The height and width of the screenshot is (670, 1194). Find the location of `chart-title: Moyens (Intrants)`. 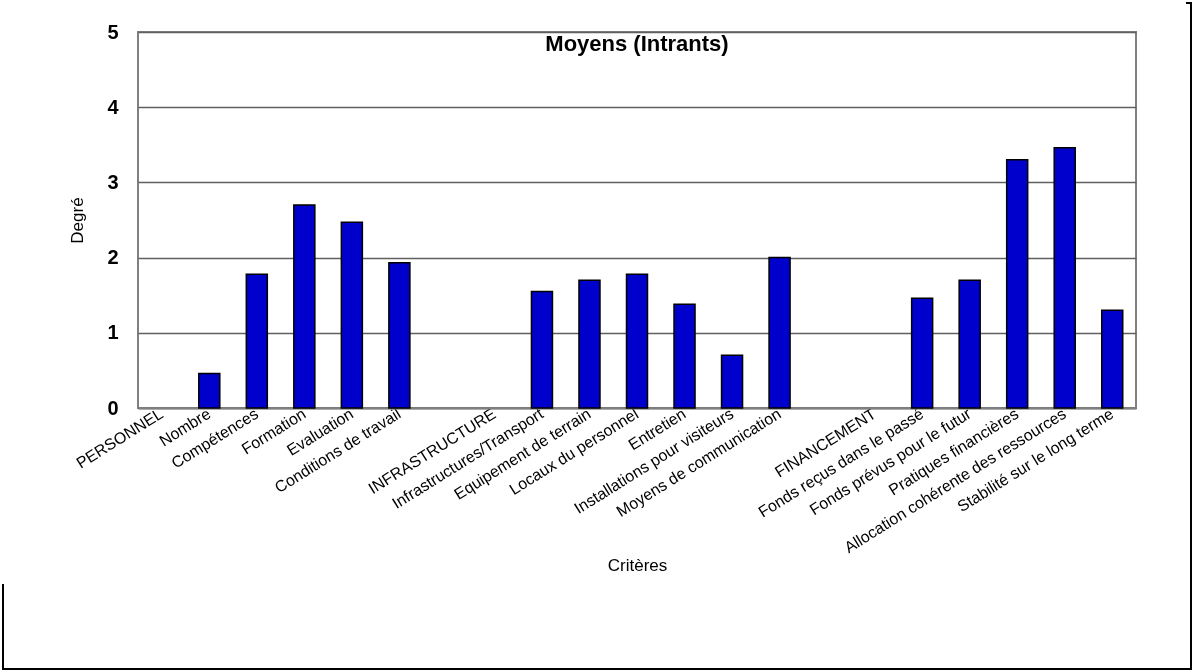

chart-title: Moyens (Intrants) is located at coordinates (637, 43).